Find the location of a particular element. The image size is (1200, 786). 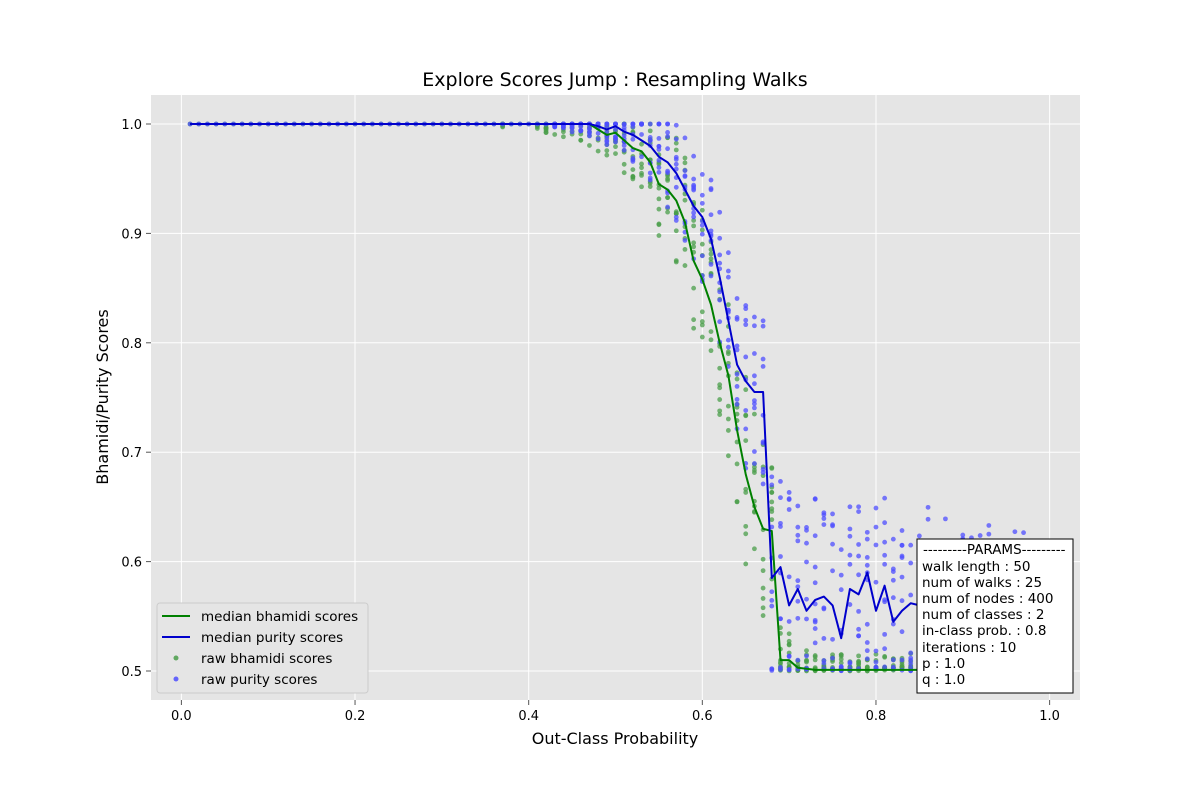

params-num-nodes: num of nodes : 400 is located at coordinates (987, 599).